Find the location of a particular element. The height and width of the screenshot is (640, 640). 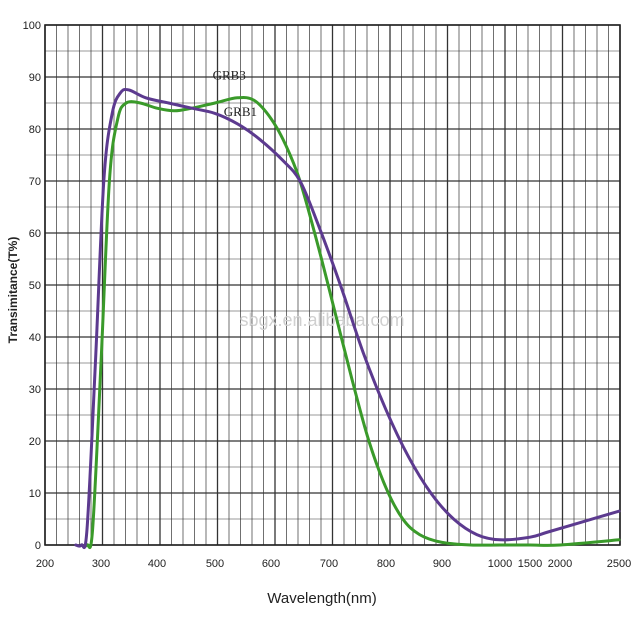

x-axis-label: Wavelength(nm) is located at coordinates (321, 598).